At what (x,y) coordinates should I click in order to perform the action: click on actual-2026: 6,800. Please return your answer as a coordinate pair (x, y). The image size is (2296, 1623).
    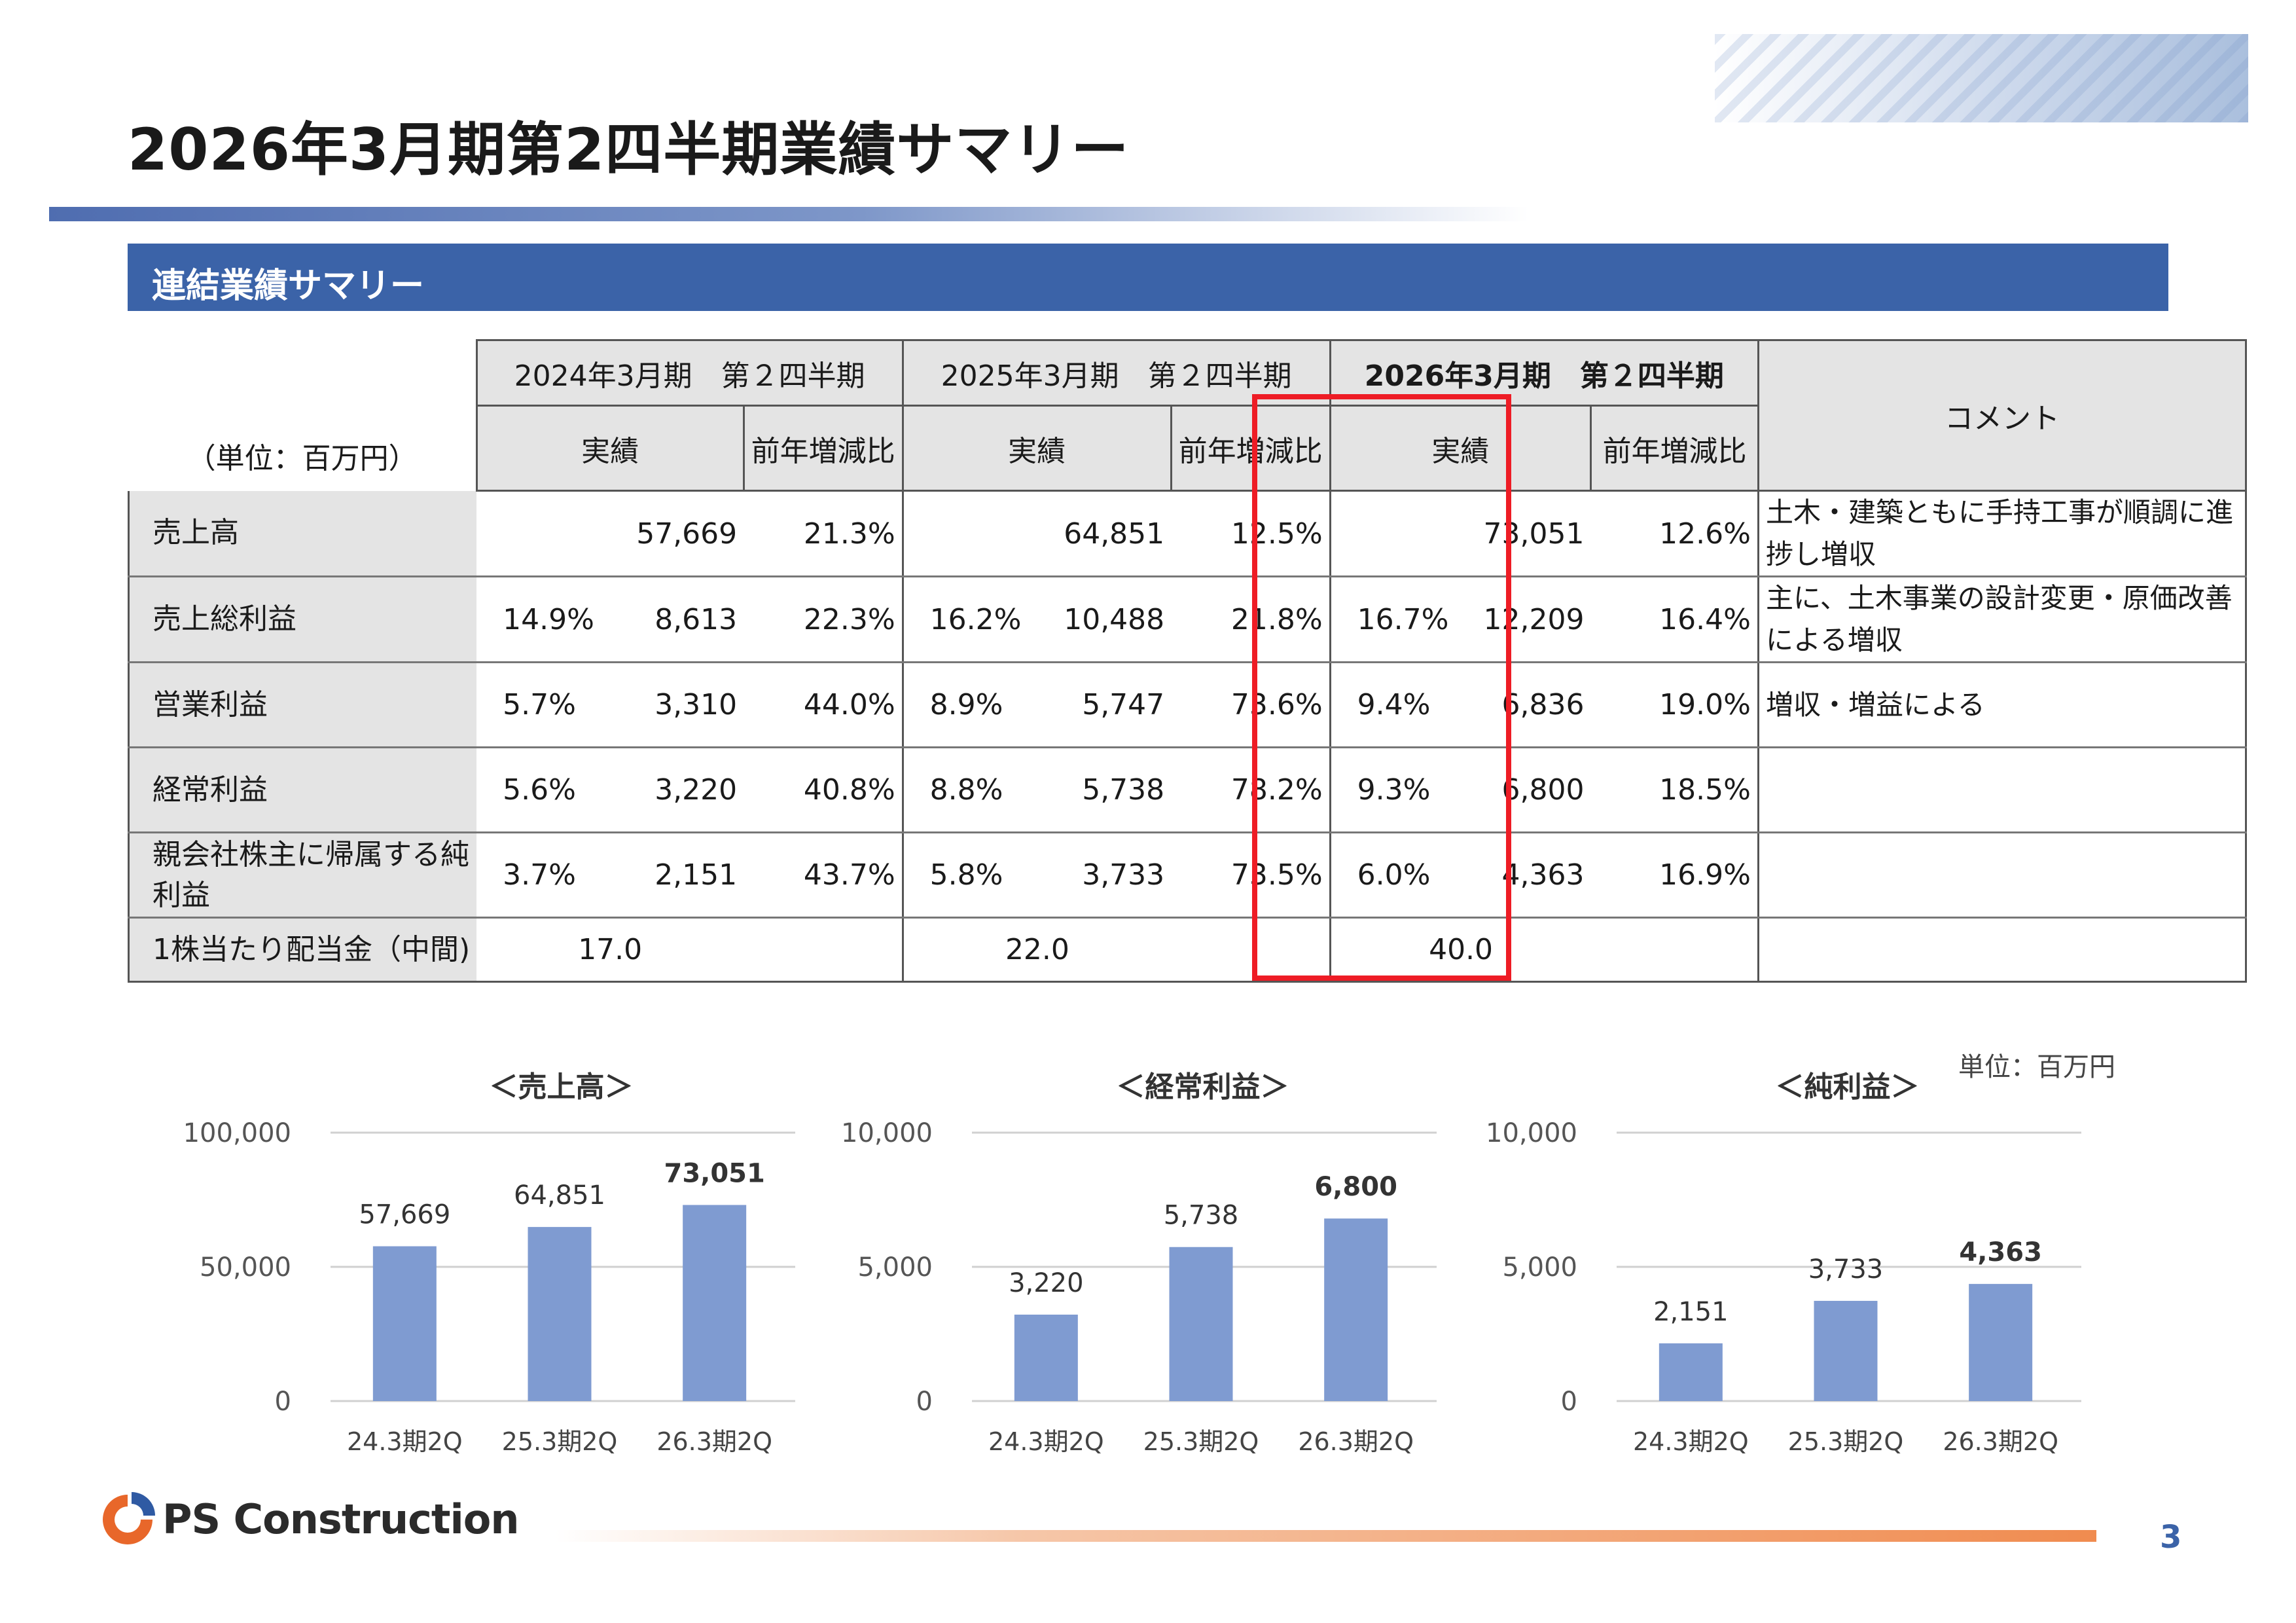
    Looking at the image, I should click on (1523, 790).